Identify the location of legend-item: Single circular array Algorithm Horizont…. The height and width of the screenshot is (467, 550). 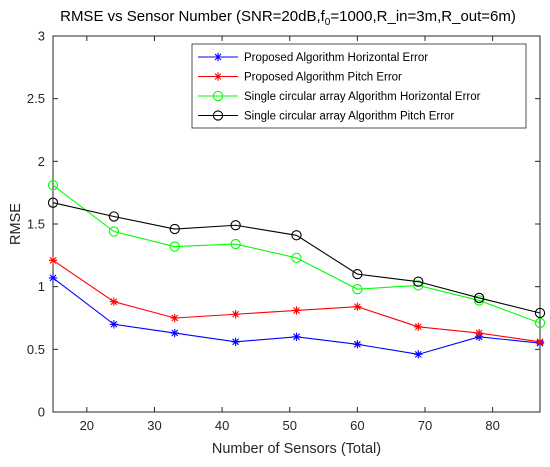
(339, 96).